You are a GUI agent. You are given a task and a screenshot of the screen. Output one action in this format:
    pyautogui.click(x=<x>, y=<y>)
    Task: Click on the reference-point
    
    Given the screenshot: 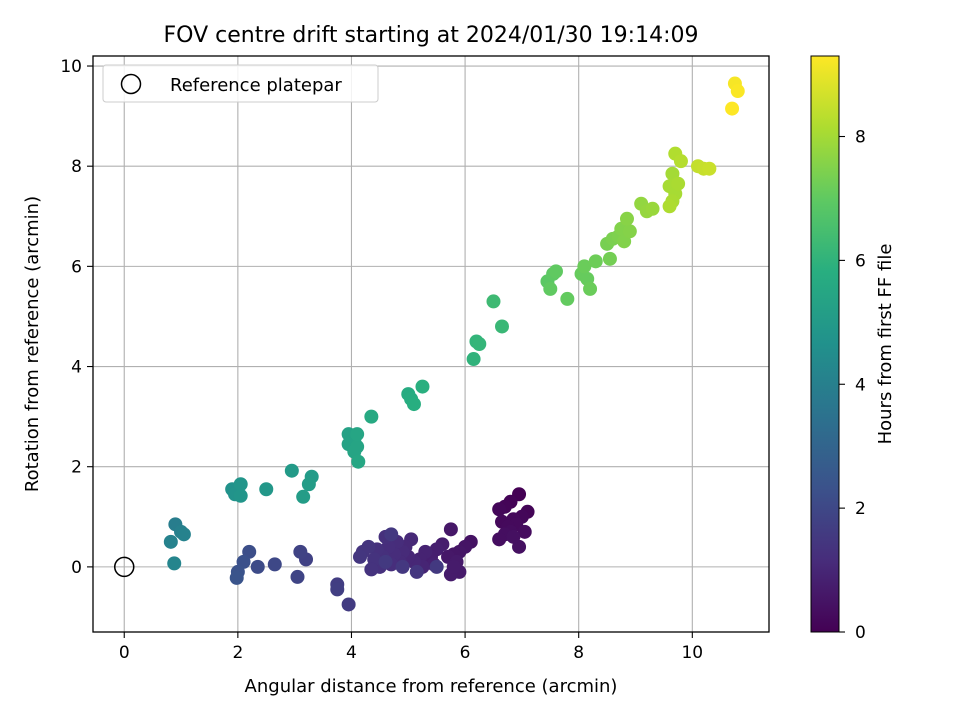 What is the action you would take?
    pyautogui.click(x=124, y=567)
    